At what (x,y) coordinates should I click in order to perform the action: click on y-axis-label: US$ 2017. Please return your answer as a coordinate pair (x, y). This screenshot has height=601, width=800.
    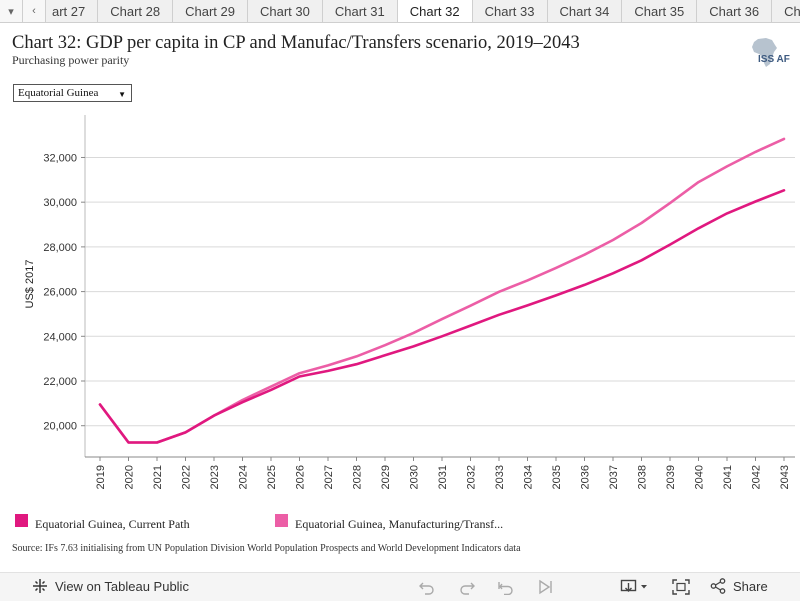
    Looking at the image, I should click on (30, 284).